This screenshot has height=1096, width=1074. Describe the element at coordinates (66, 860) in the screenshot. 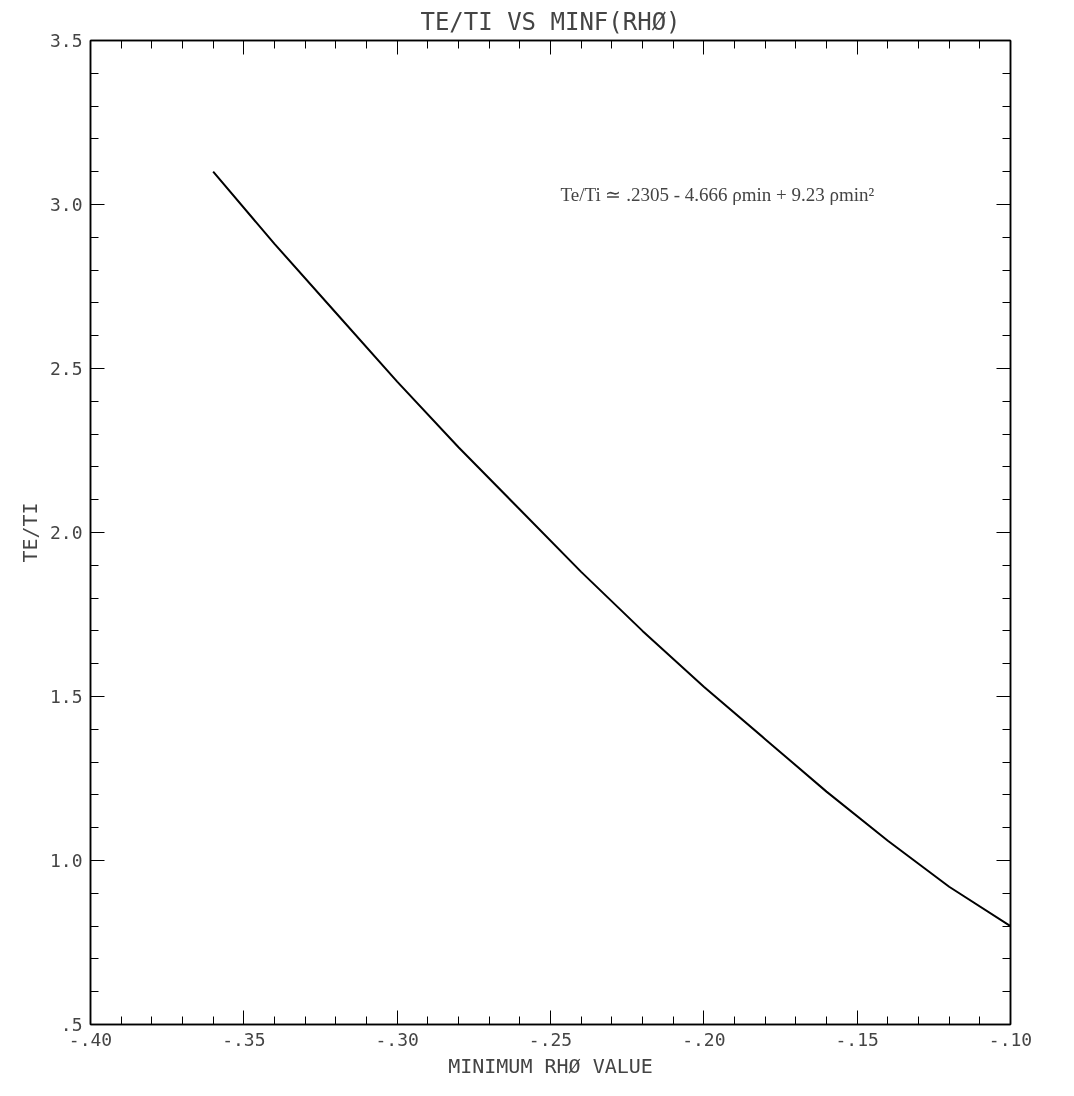

I see `y-tick-label: 1.0` at that location.